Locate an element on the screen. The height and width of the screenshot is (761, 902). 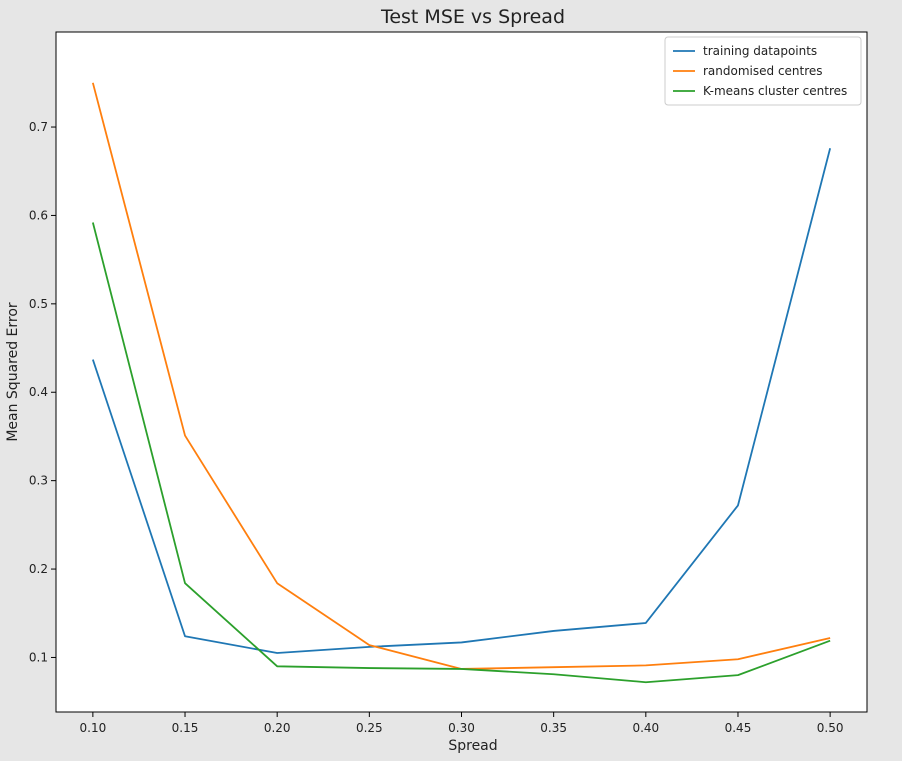
chart-title: Test MSE vs Spread is located at coordinates (472, 17).